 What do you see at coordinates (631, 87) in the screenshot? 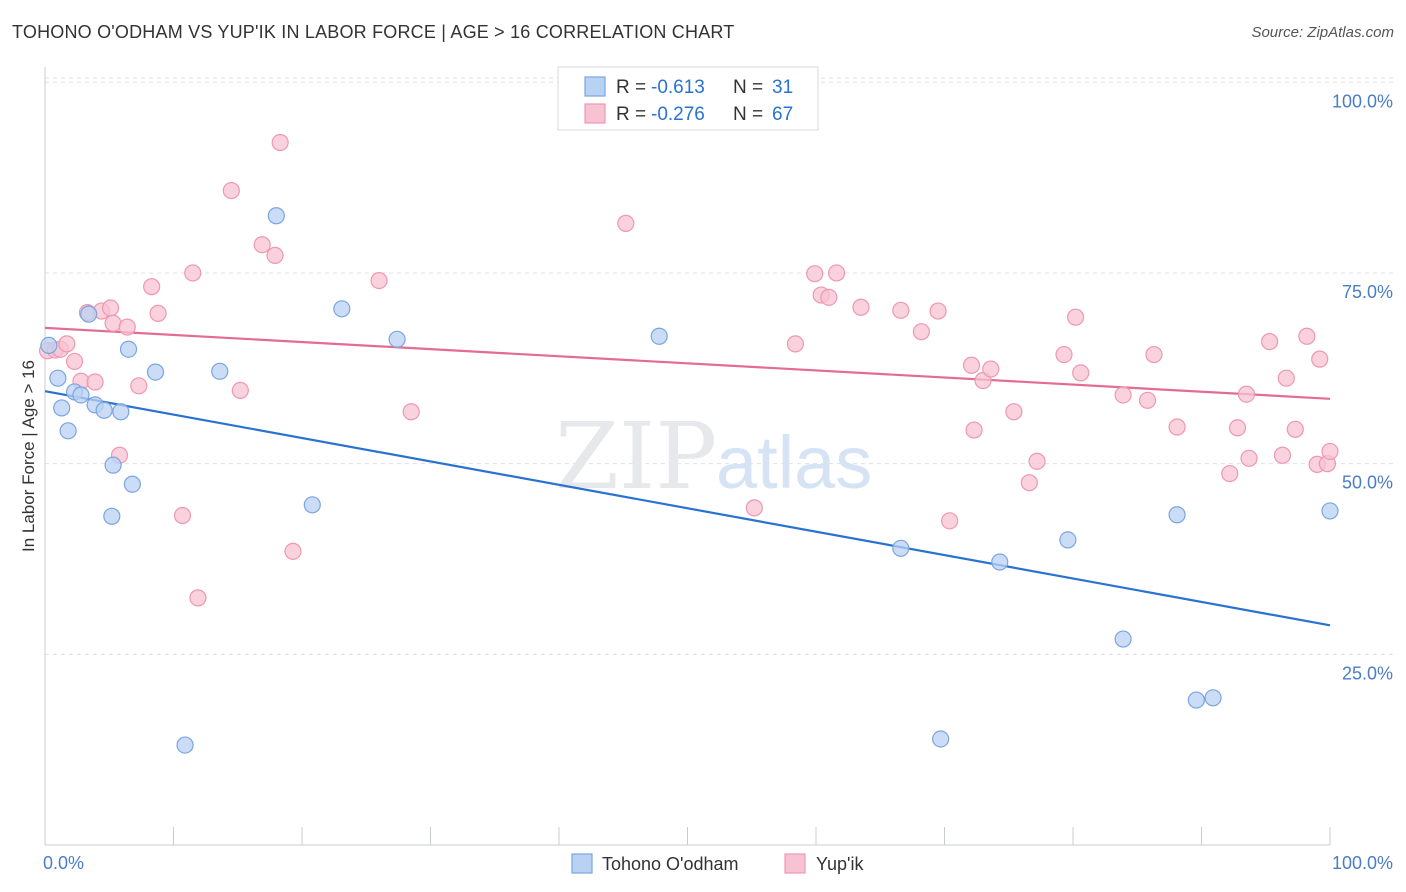
I see `legend-r-label-1: R =` at bounding box center [631, 87].